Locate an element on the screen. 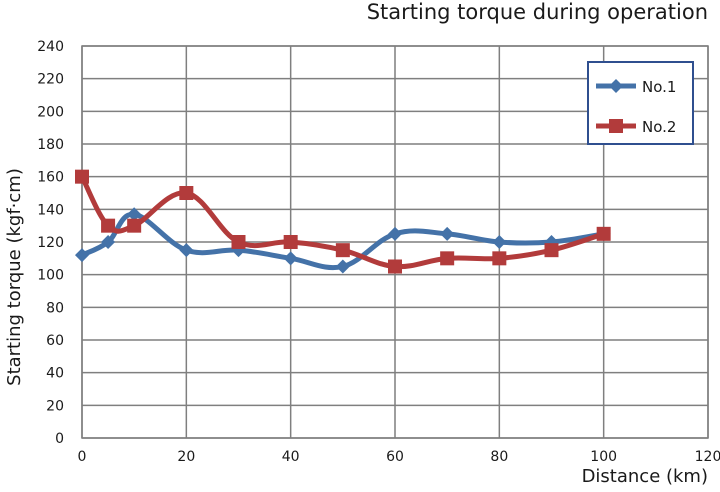  y-tick-label: 200 is located at coordinates (50, 112).